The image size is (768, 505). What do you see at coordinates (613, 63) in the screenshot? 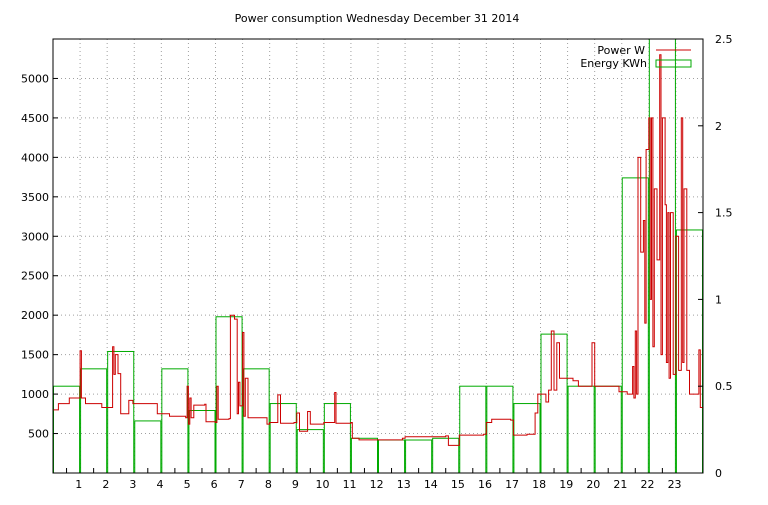
I see `legend-label-energy: Energy KWh` at bounding box center [613, 63].